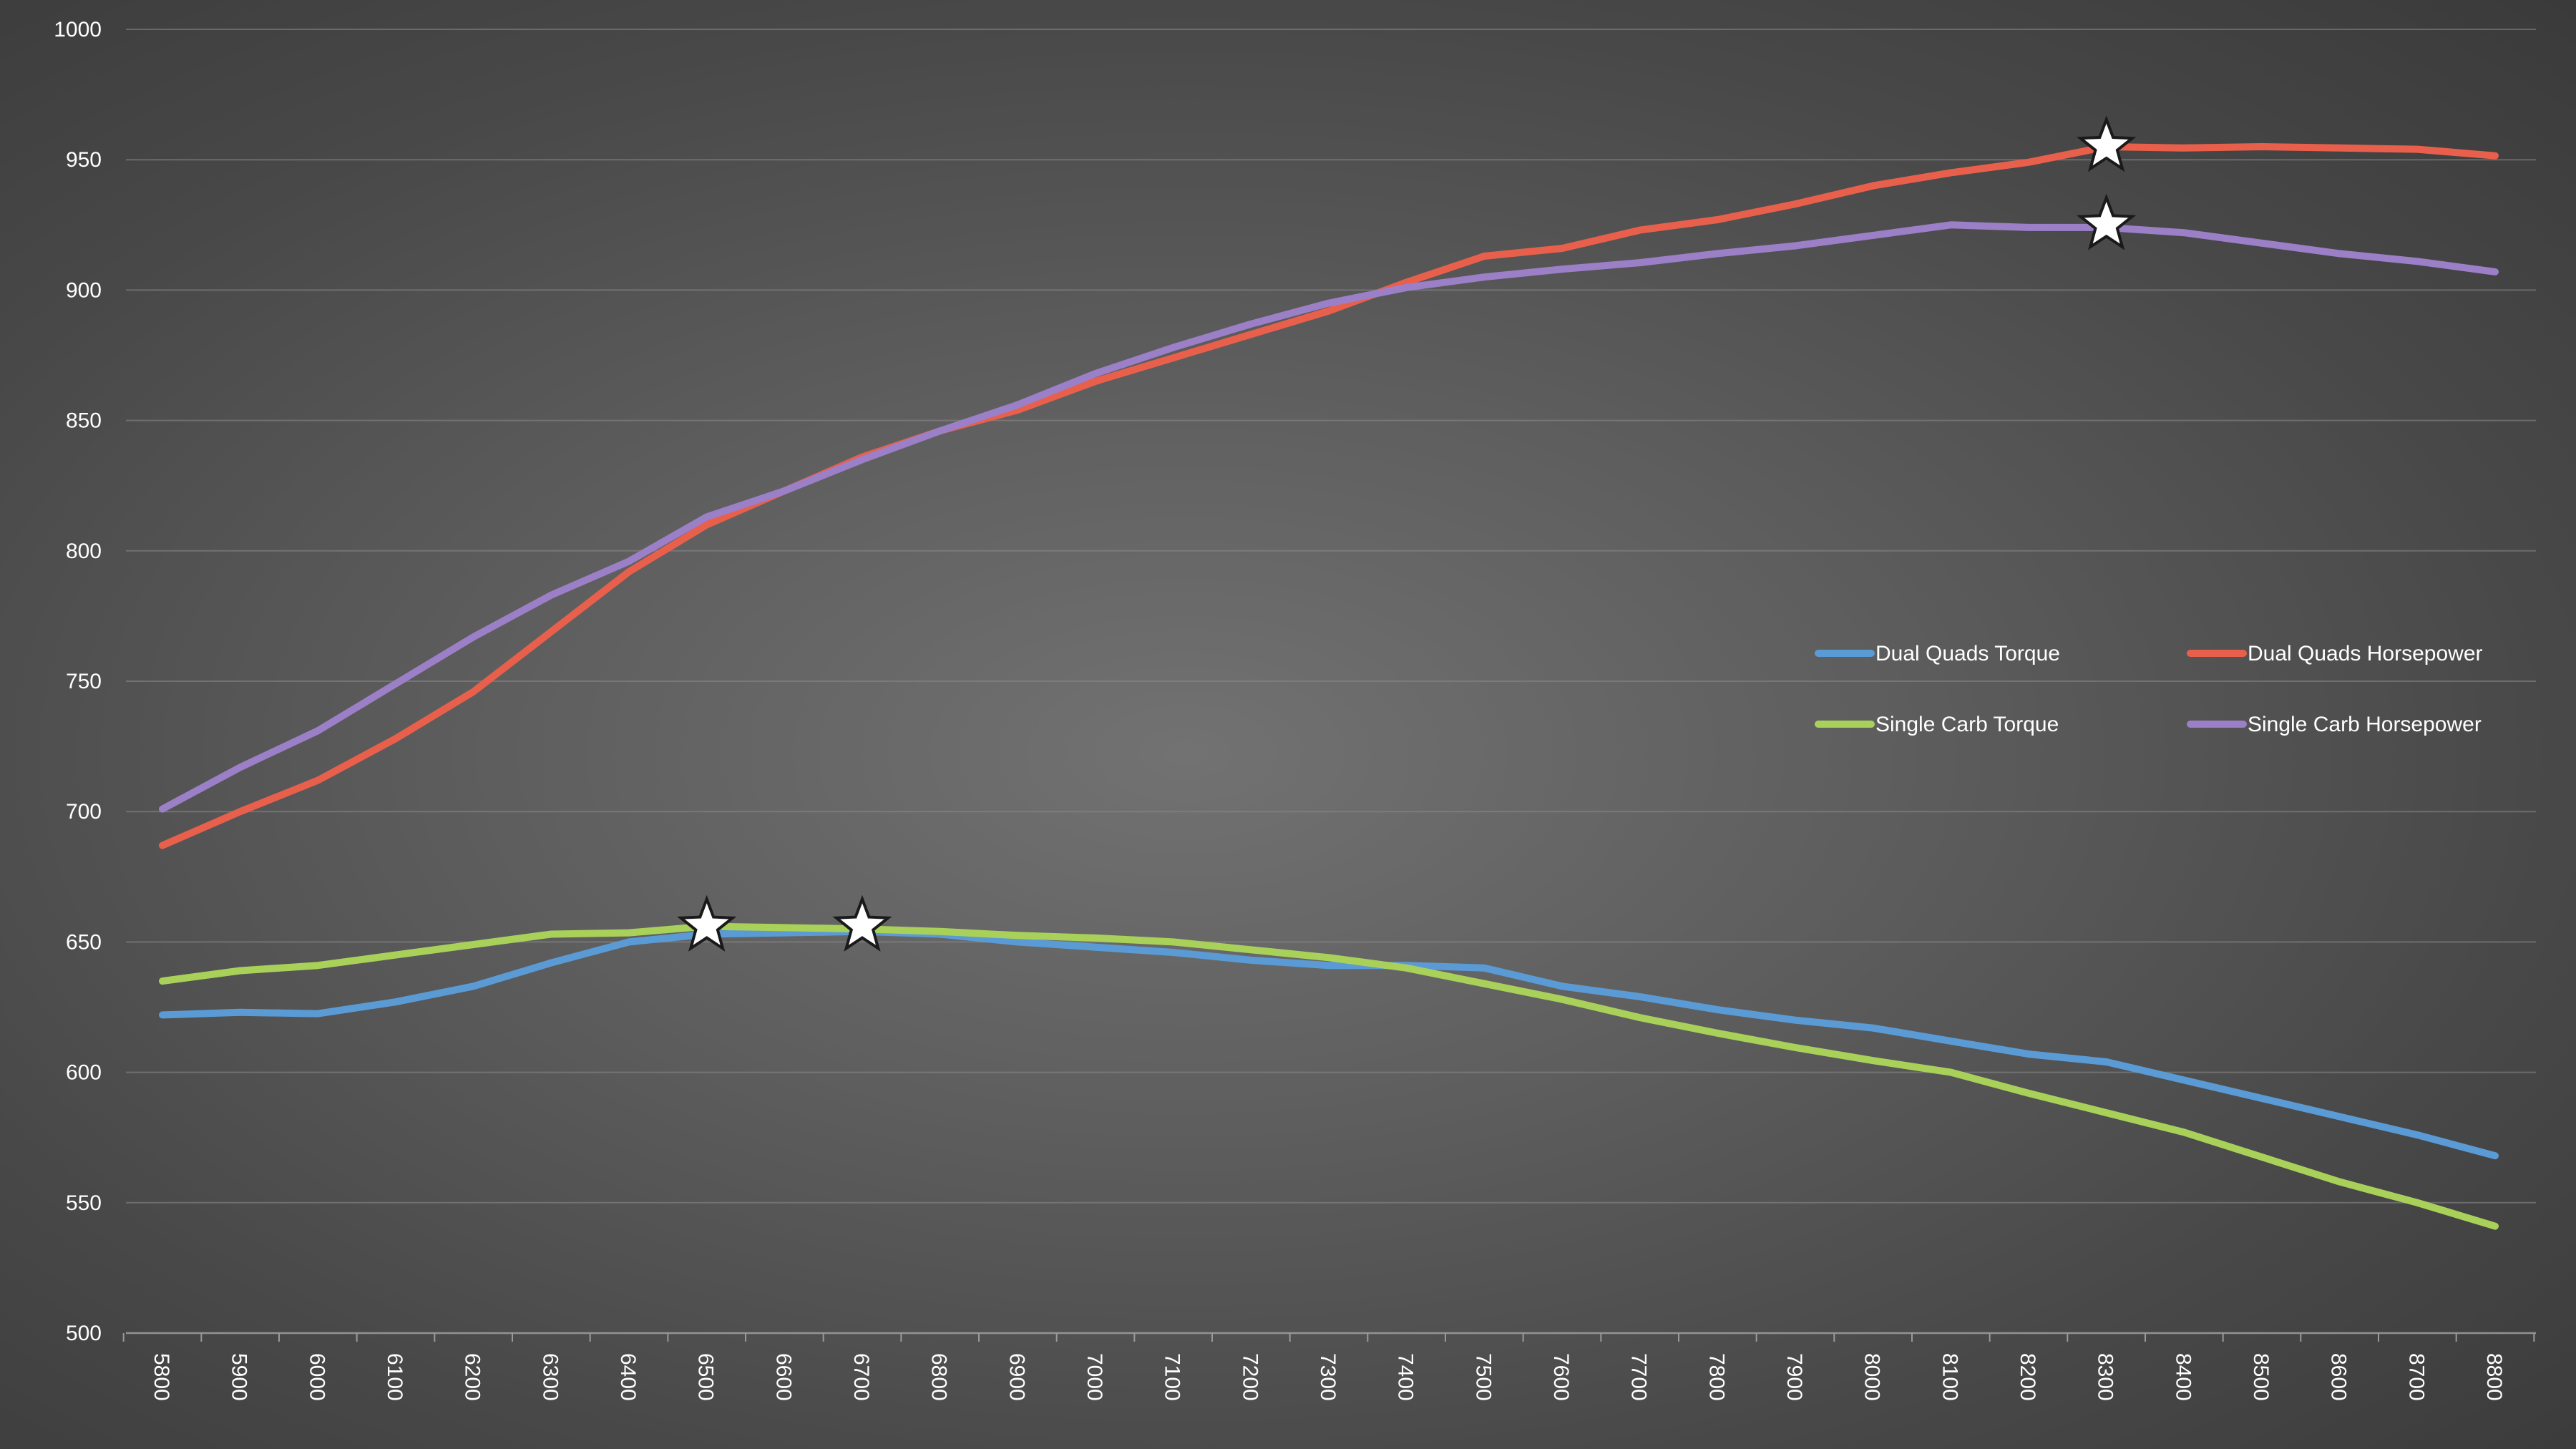  Describe the element at coordinates (783, 1377) in the screenshot. I see `x-tick-label: 6600` at that location.